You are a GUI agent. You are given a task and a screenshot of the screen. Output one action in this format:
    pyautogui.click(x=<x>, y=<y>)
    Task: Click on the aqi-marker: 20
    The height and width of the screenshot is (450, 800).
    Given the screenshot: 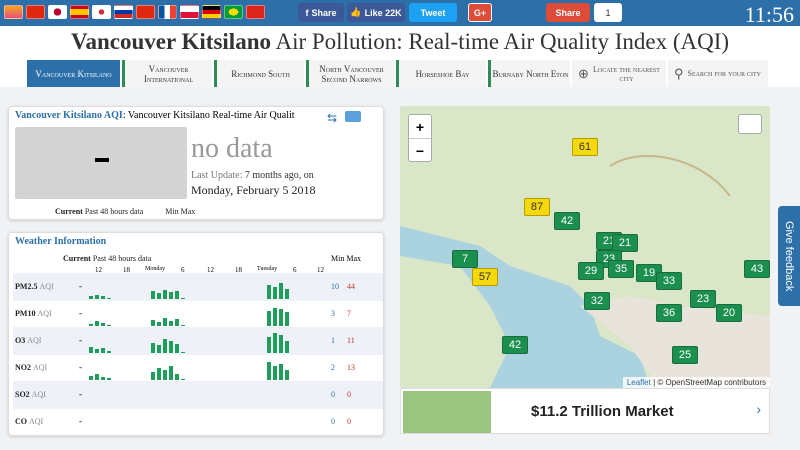 What is the action you would take?
    pyautogui.click(x=729, y=313)
    